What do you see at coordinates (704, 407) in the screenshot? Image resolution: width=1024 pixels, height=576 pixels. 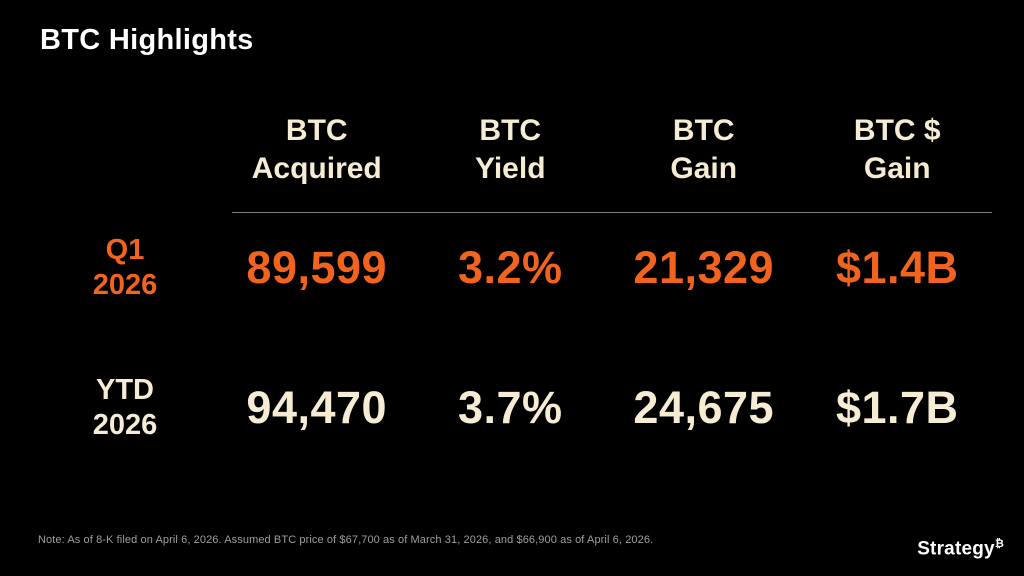 I see `cell-ytd-btc-gain: 24,675` at bounding box center [704, 407].